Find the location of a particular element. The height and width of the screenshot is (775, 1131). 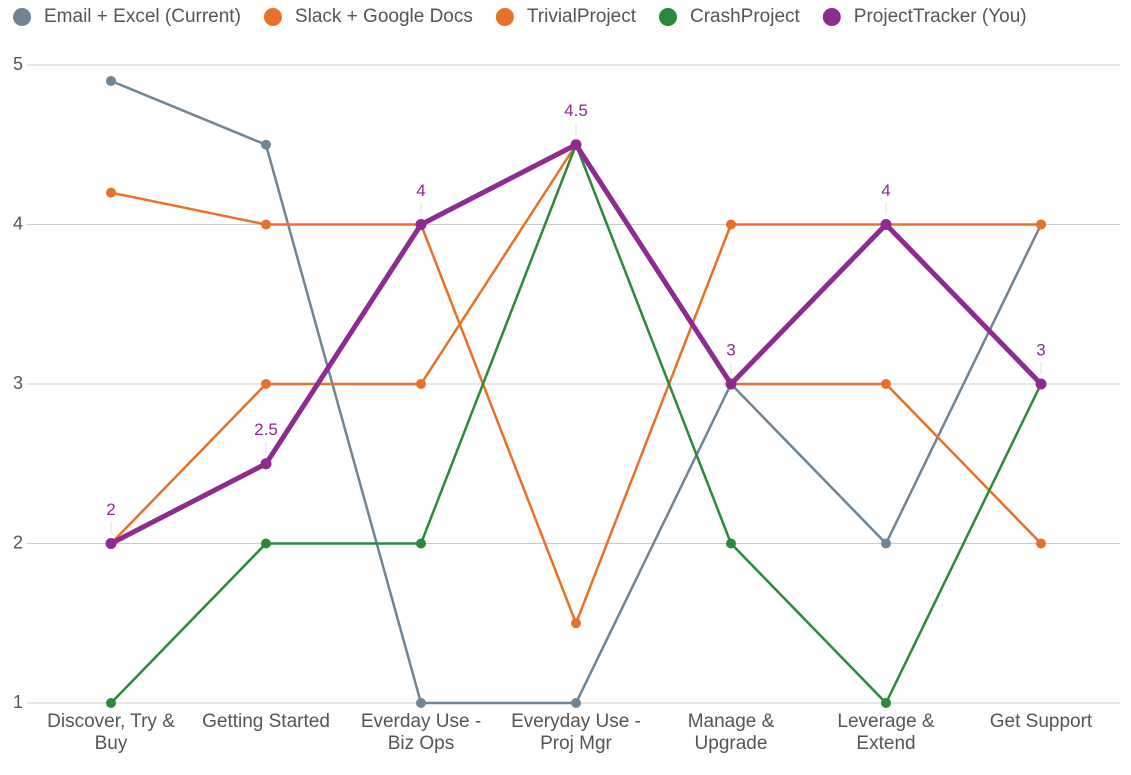

x-tick-label: Getting Started is located at coordinates (266, 721).